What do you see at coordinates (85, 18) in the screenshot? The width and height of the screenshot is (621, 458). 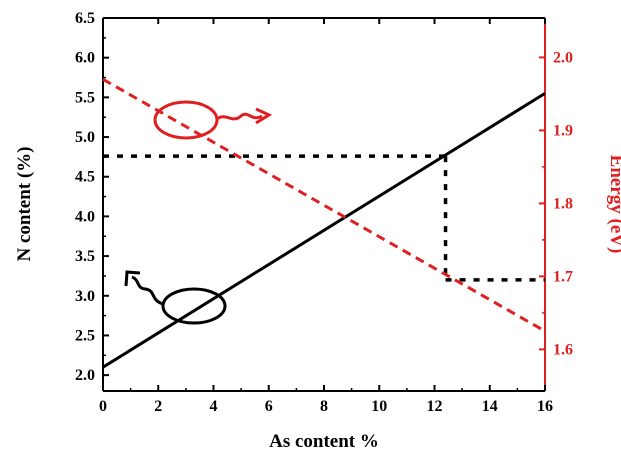 I see `y-left-tick-label: 6.5` at bounding box center [85, 18].